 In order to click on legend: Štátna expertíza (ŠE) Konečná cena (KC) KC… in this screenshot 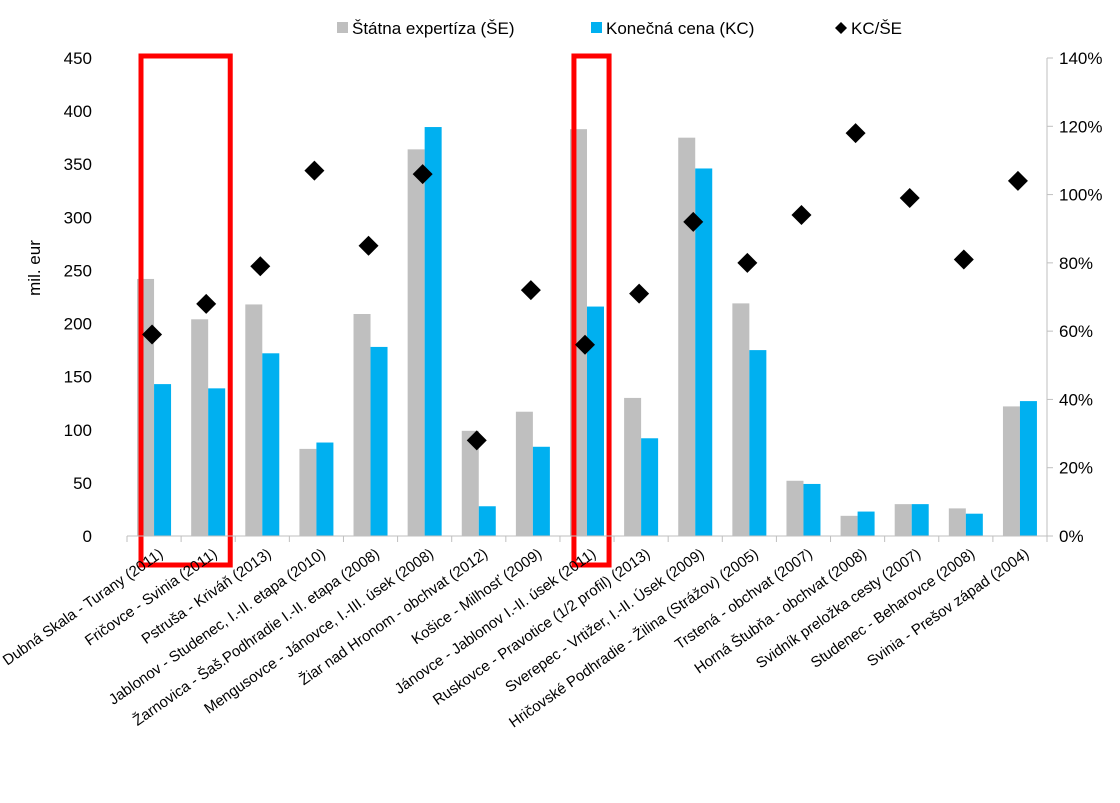, I will do `click(619, 28)`.